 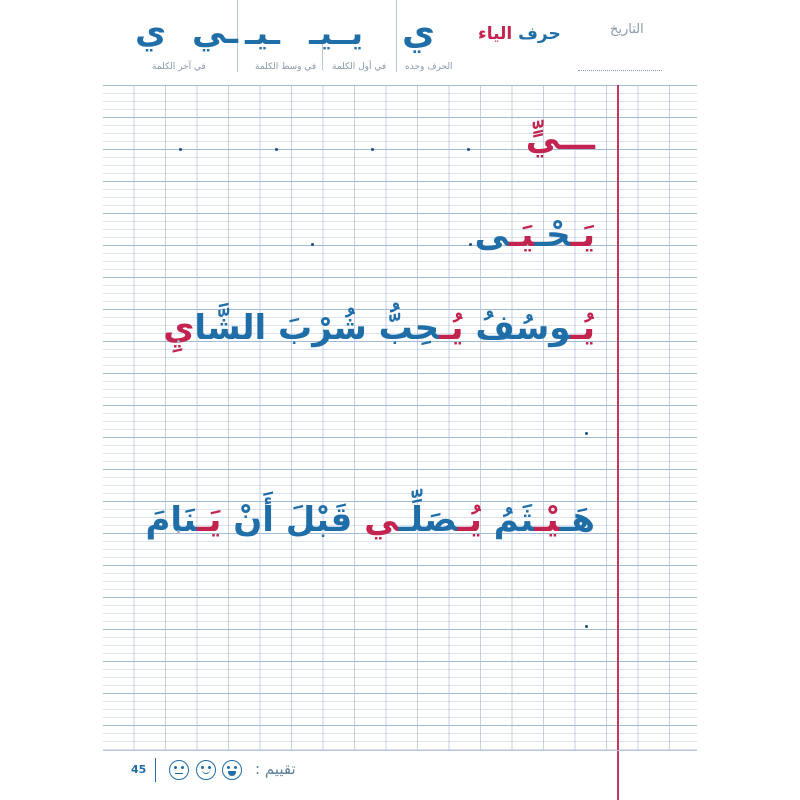 What do you see at coordinates (155, 770) in the screenshot?
I see `footer-separator` at bounding box center [155, 770].